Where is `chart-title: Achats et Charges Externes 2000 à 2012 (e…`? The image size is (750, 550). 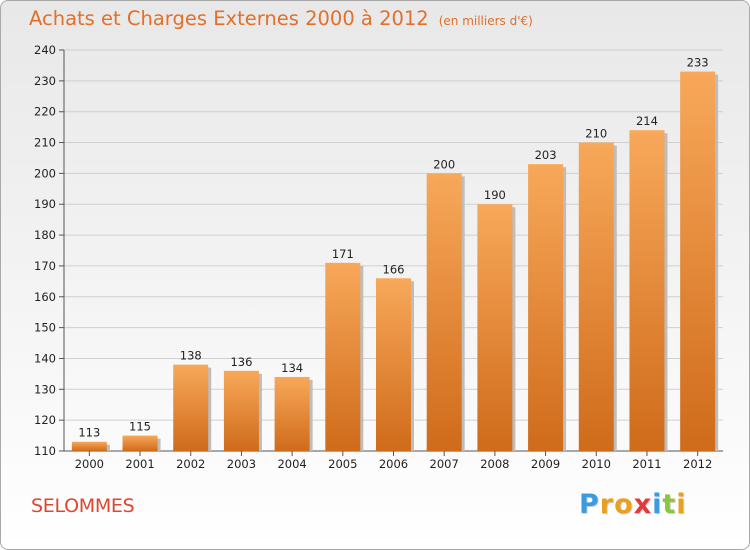 chart-title: Achats et Charges Externes 2000 à 2012 (e… is located at coordinates (281, 18).